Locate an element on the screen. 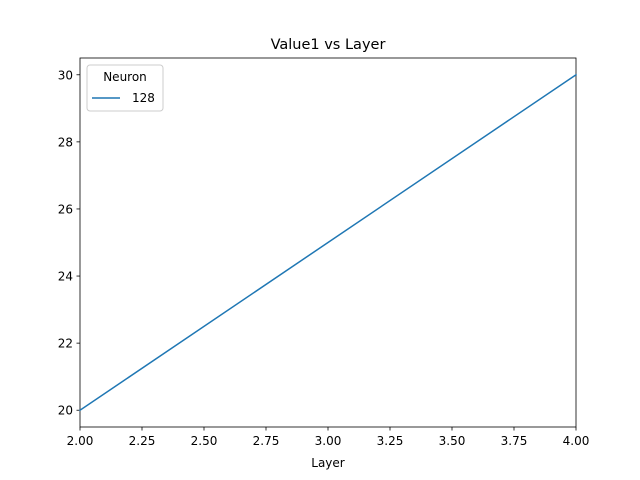 Image resolution: width=640 pixels, height=480 pixels. y-tick-label: 26 is located at coordinates (65, 209).